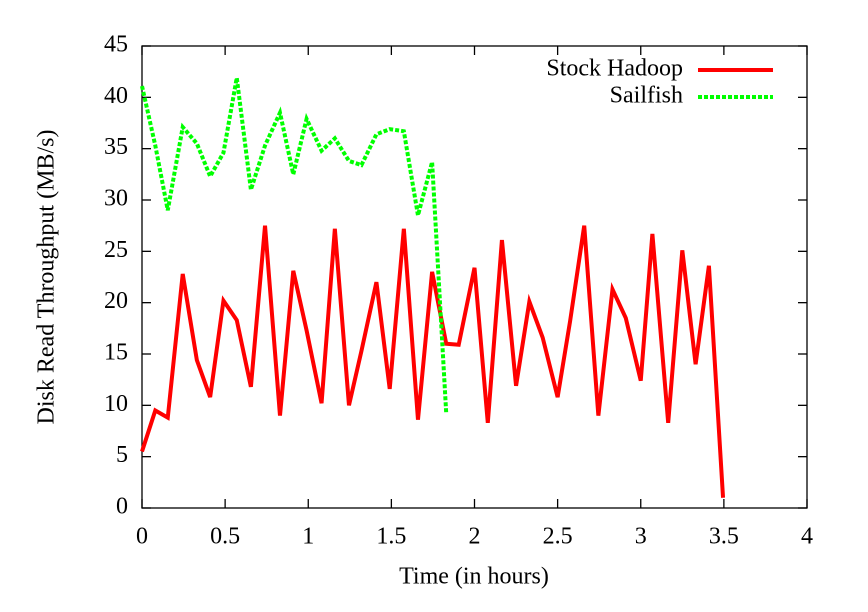  What do you see at coordinates (116, 301) in the screenshot?
I see `y-tick-label: 20` at bounding box center [116, 301].